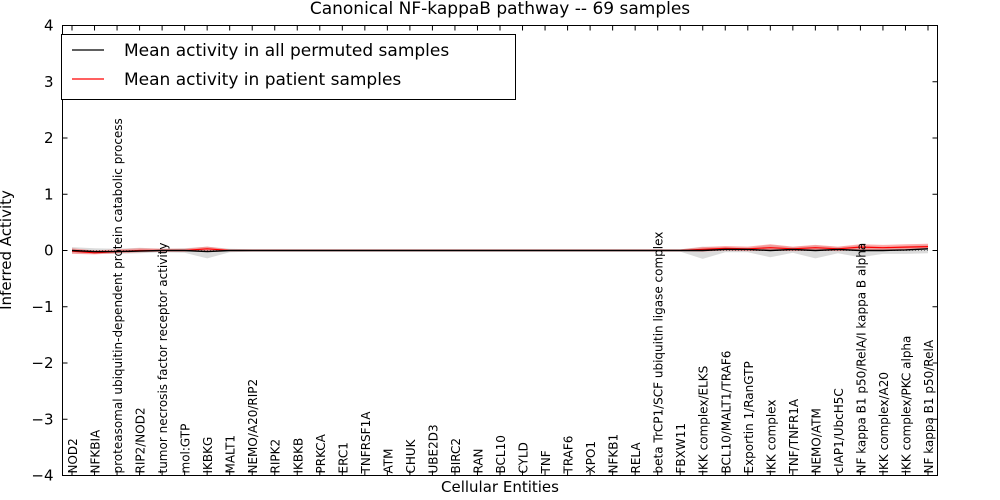  What do you see at coordinates (771, 437) in the screenshot?
I see `x-tick-label: IKK complex` at bounding box center [771, 437].